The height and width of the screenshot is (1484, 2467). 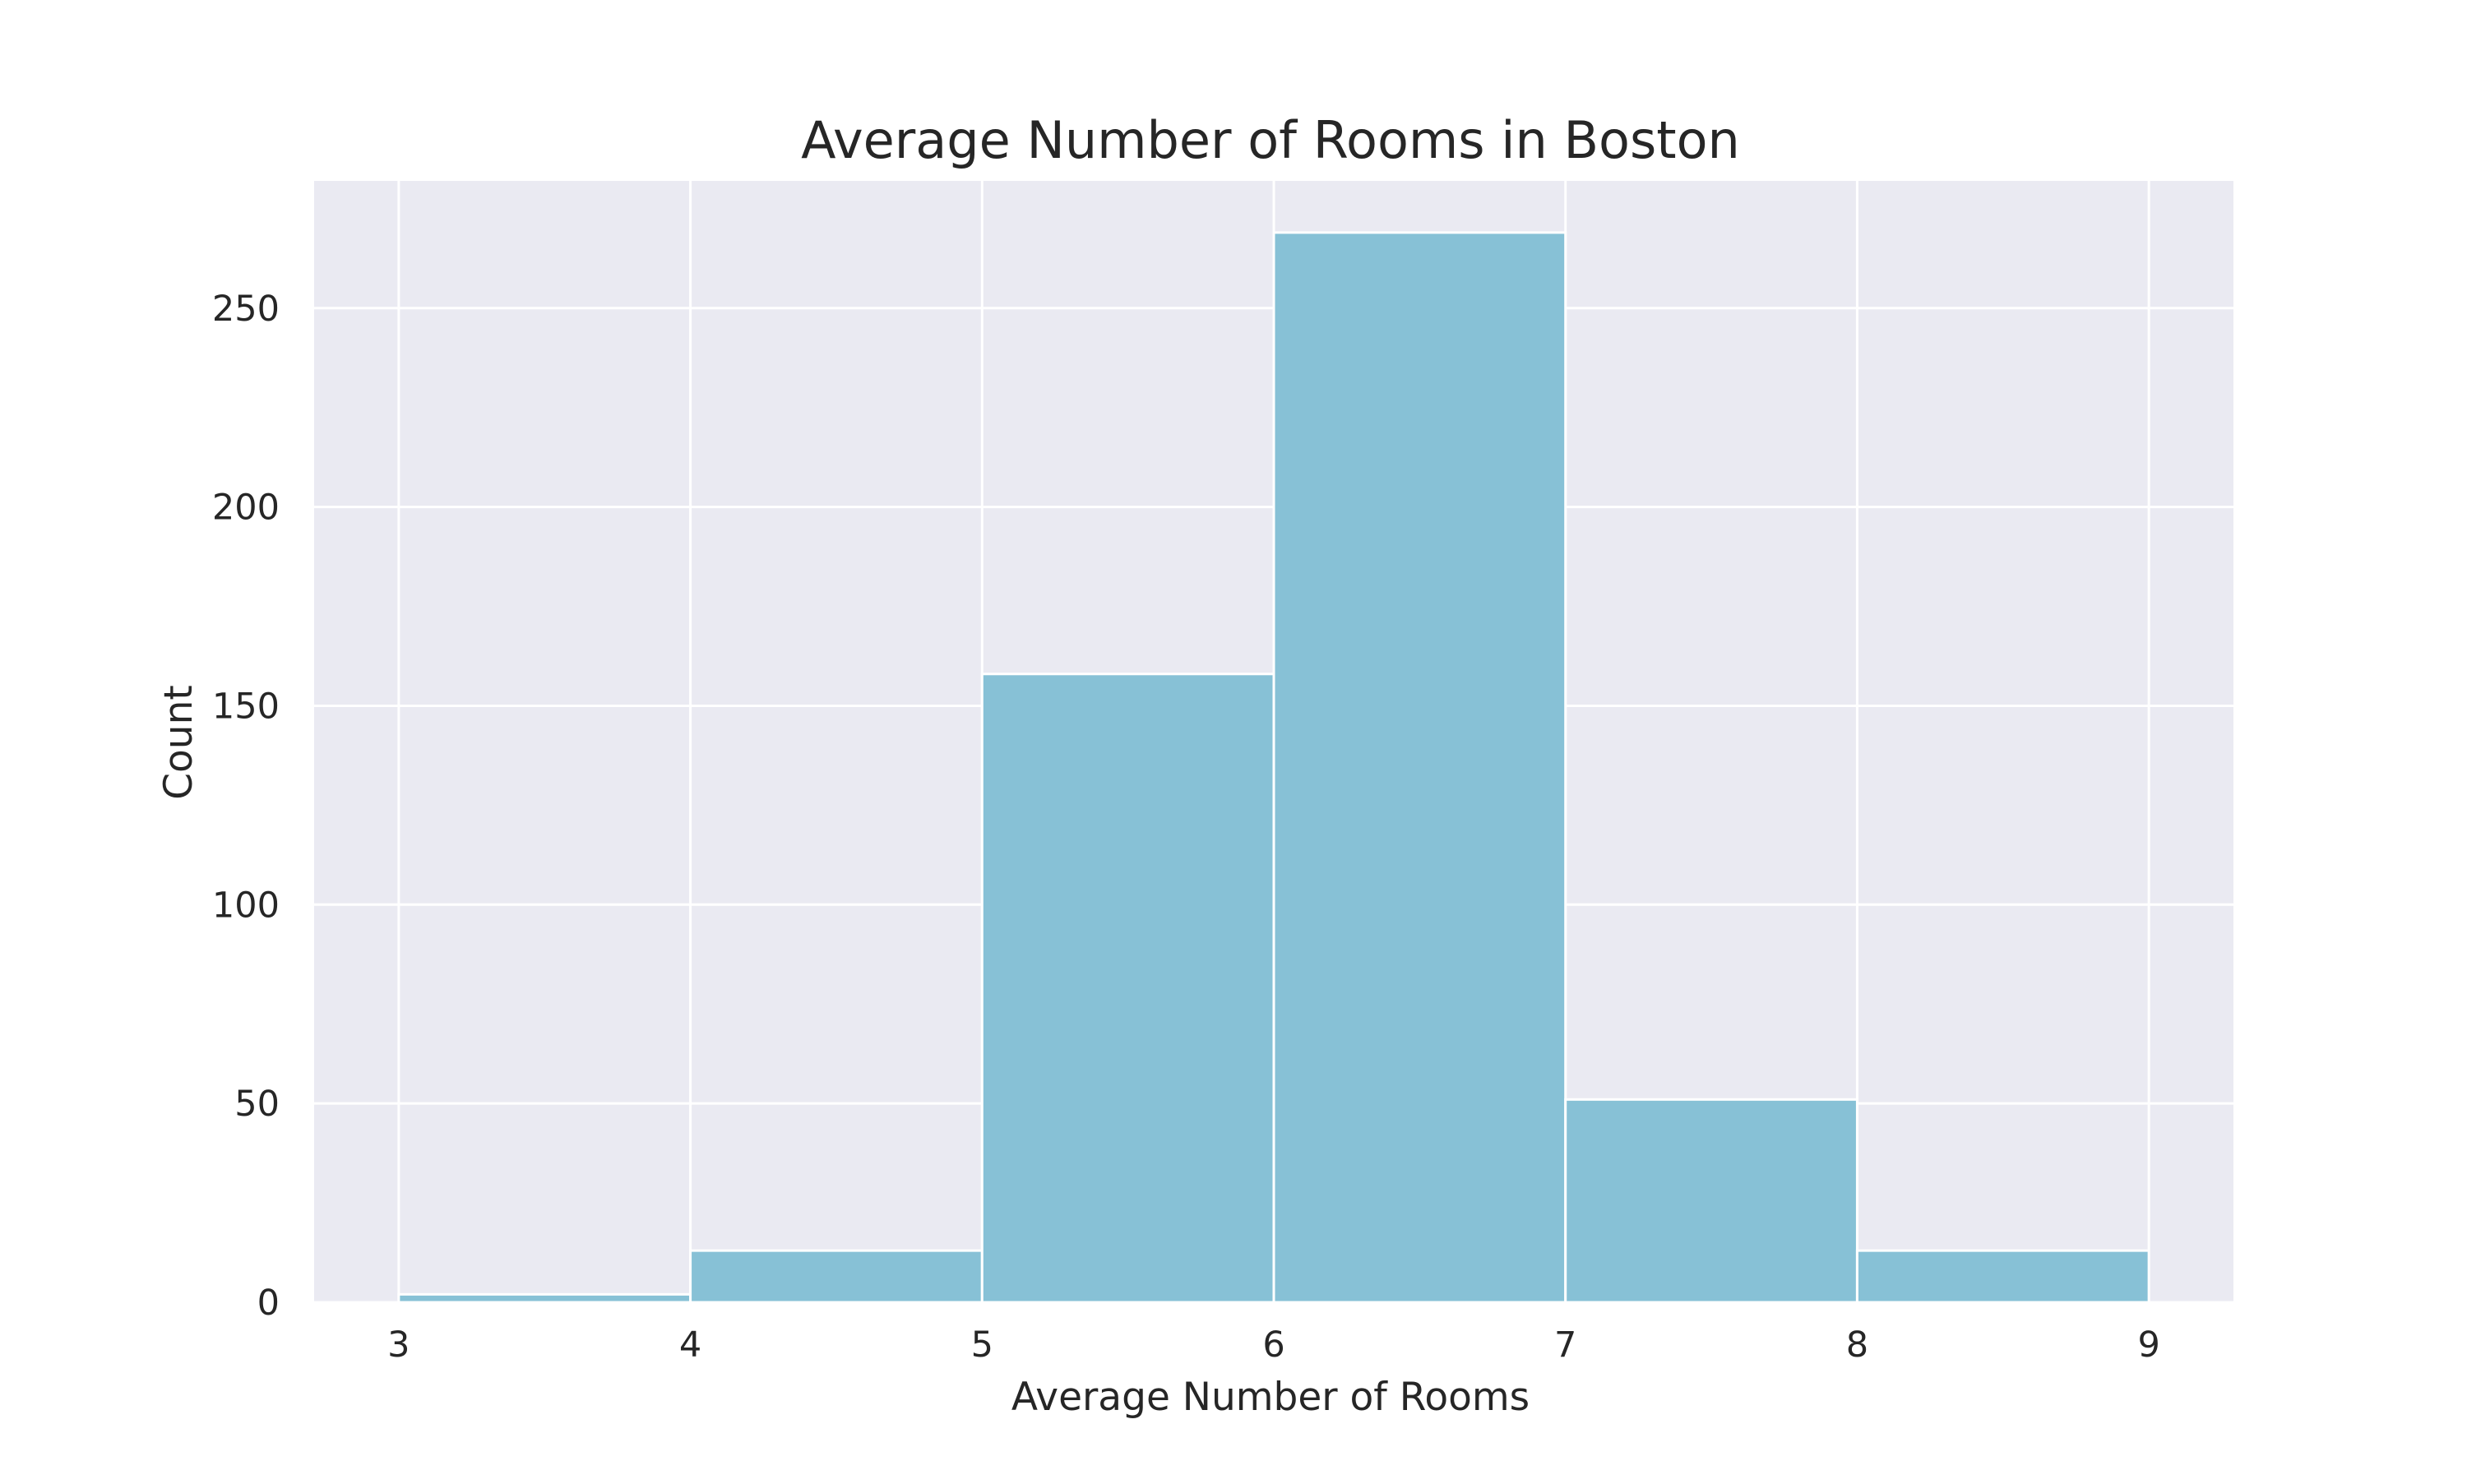 What do you see at coordinates (179, 743) in the screenshot?
I see `y-axis-label: Count` at bounding box center [179, 743].